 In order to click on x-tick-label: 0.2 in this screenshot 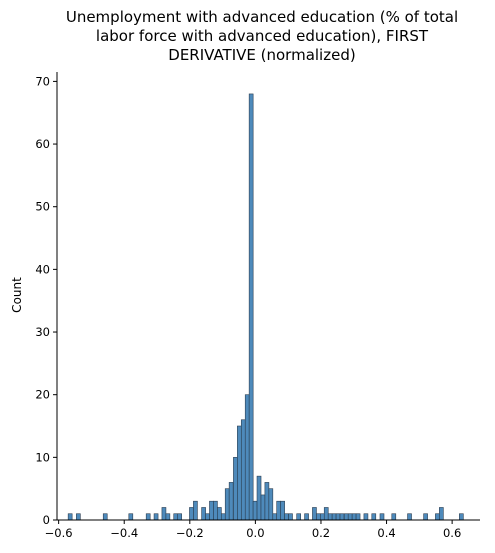, I will do `click(321, 533)`.